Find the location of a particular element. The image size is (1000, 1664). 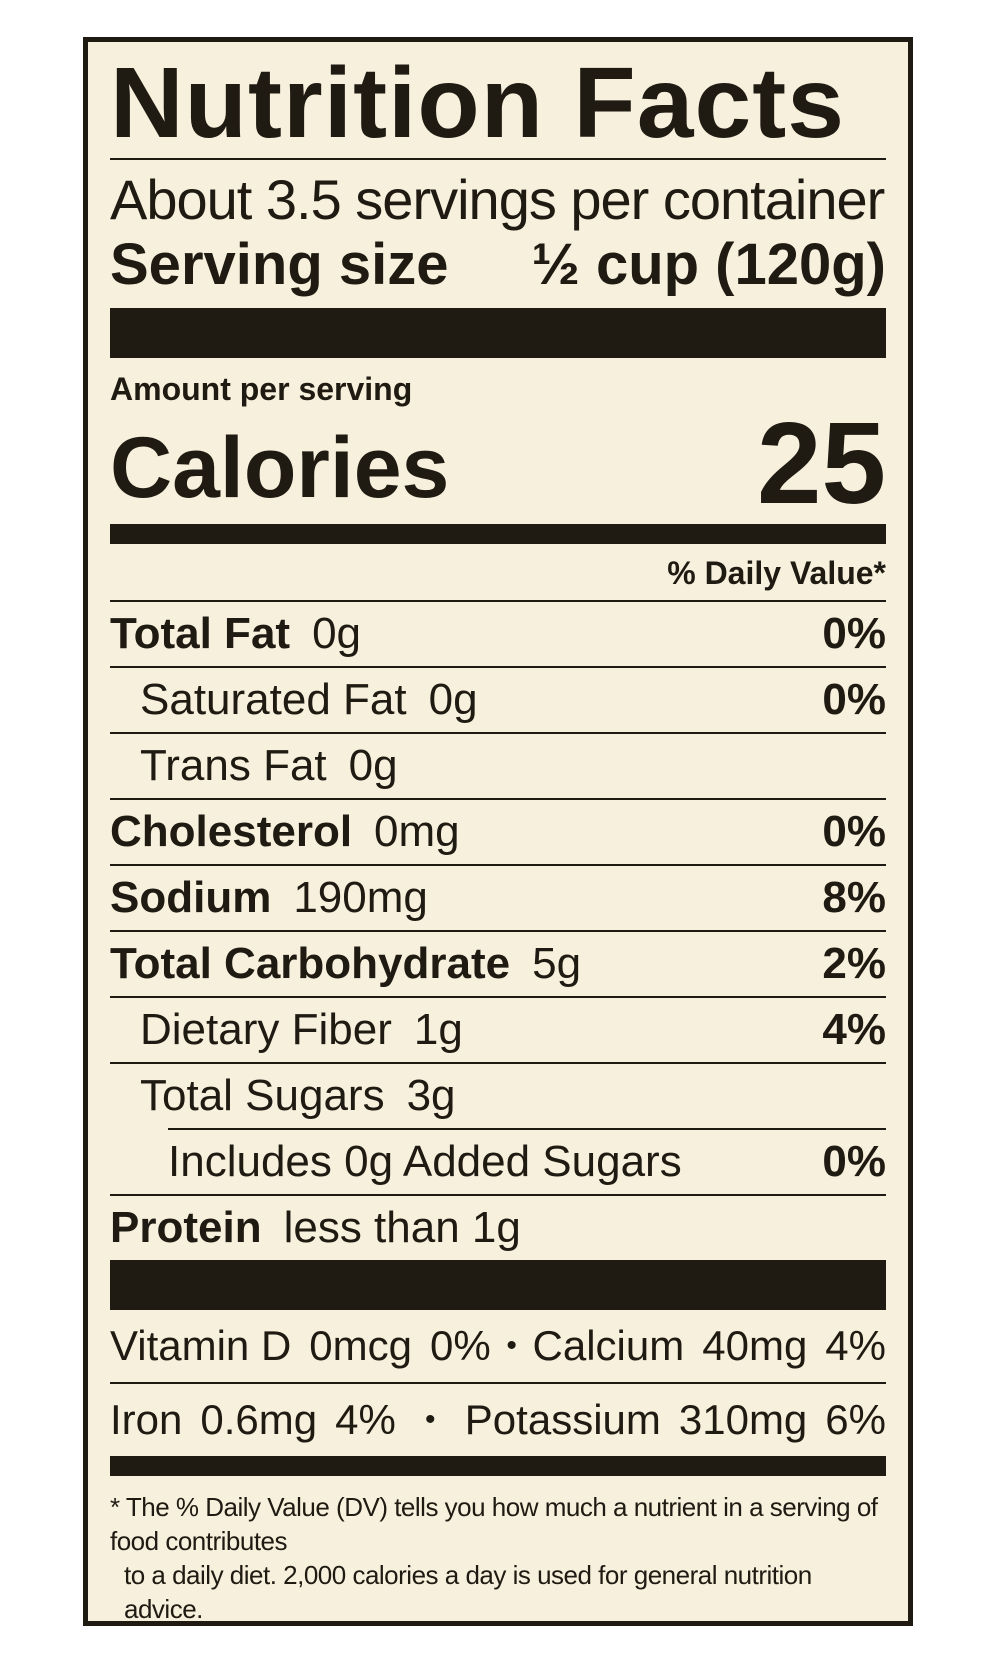

nutrient-name: Sodium is located at coordinates (191, 897).